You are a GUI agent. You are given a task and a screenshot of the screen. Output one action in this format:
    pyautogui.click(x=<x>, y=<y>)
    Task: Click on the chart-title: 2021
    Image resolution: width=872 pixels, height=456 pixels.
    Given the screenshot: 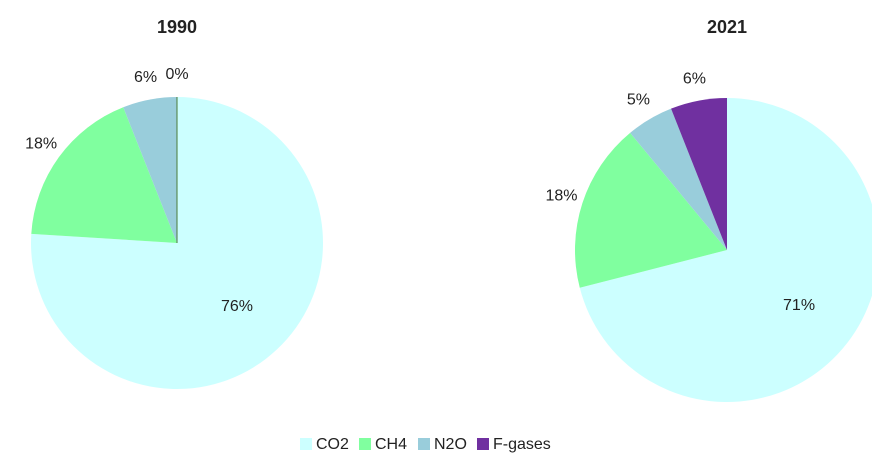 What is the action you would take?
    pyautogui.click(x=727, y=27)
    